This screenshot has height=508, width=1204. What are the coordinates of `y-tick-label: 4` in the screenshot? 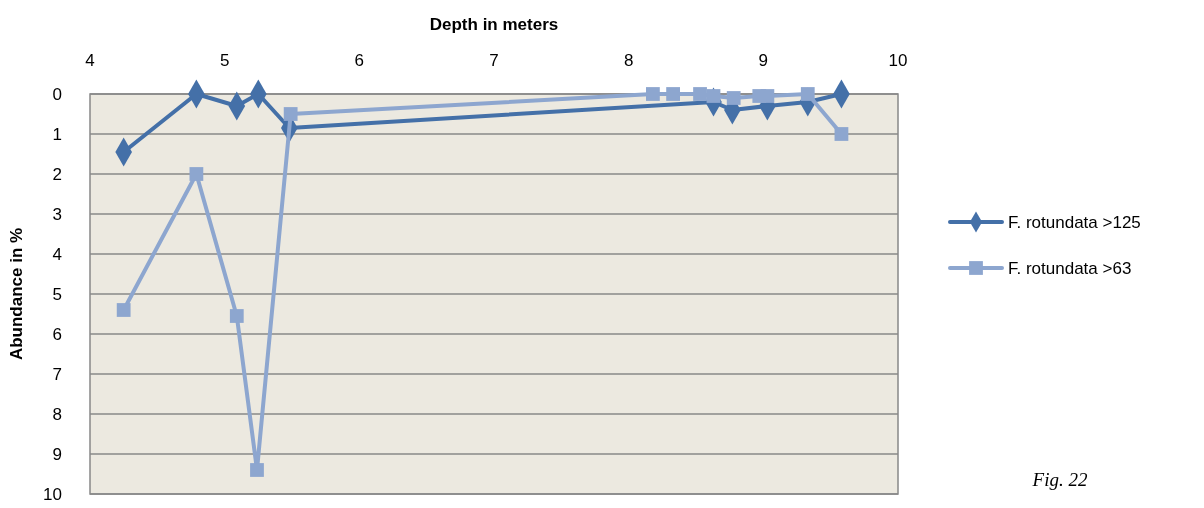 It's located at (57, 254).